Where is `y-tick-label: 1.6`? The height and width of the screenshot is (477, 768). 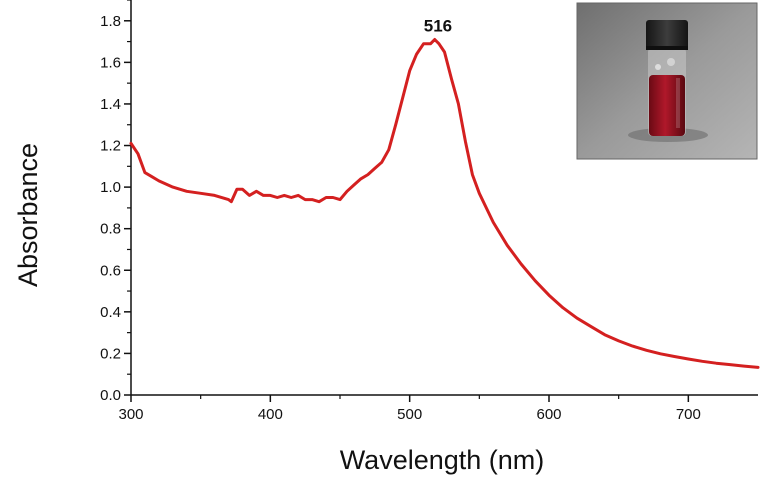 y-tick-label: 1.6 is located at coordinates (110, 62).